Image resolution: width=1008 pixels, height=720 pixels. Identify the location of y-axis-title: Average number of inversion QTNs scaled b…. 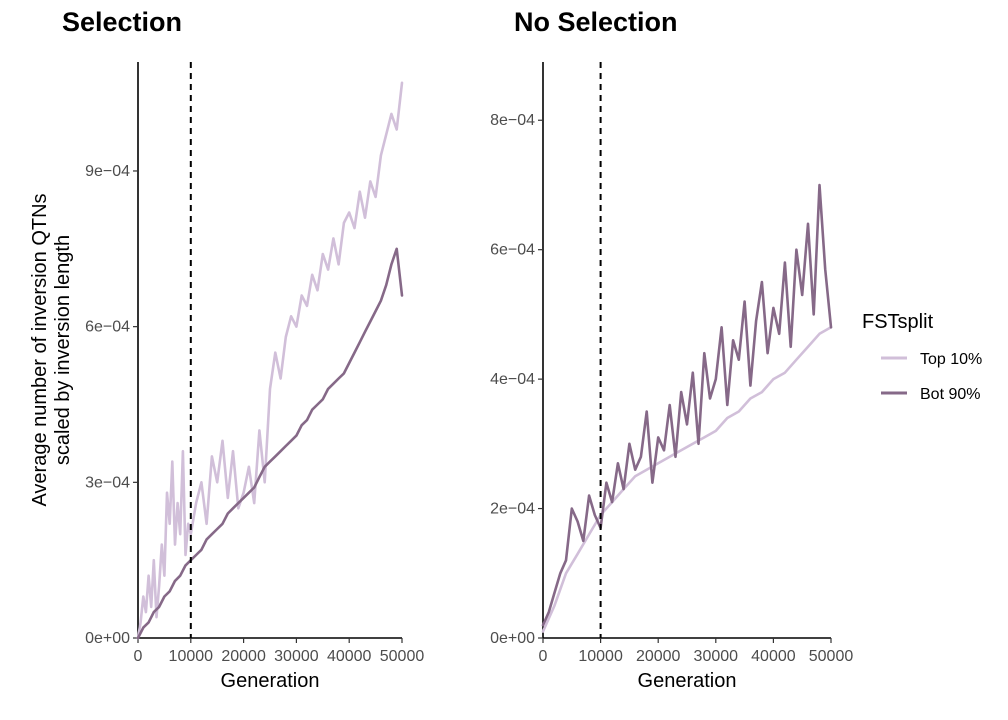
(51, 349).